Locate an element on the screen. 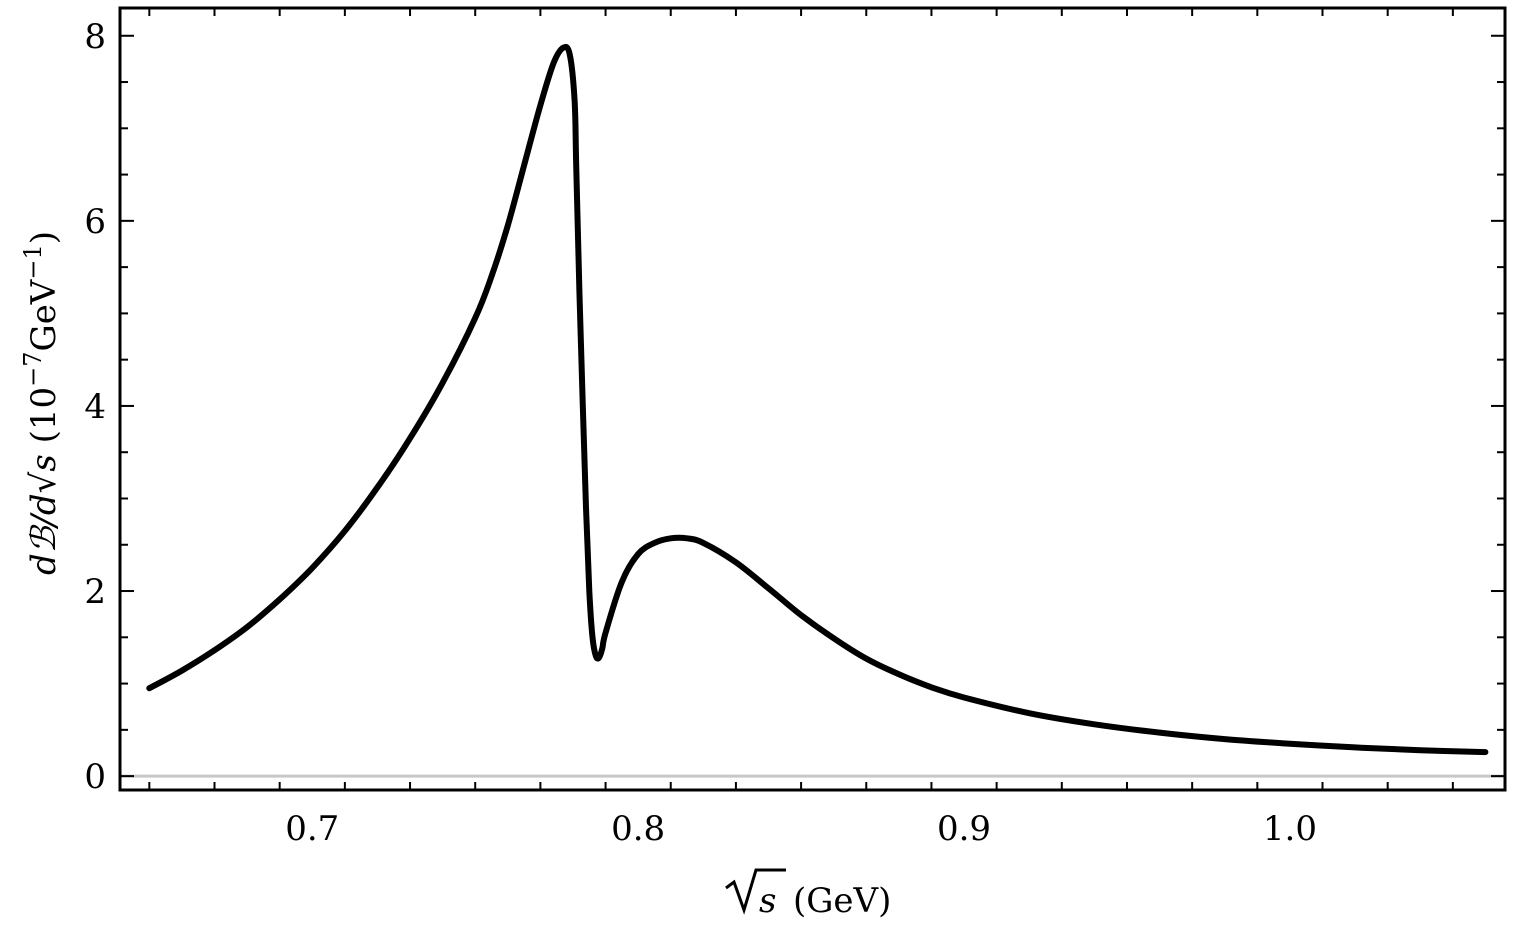  y-tick-label: 4 is located at coordinates (95, 407).